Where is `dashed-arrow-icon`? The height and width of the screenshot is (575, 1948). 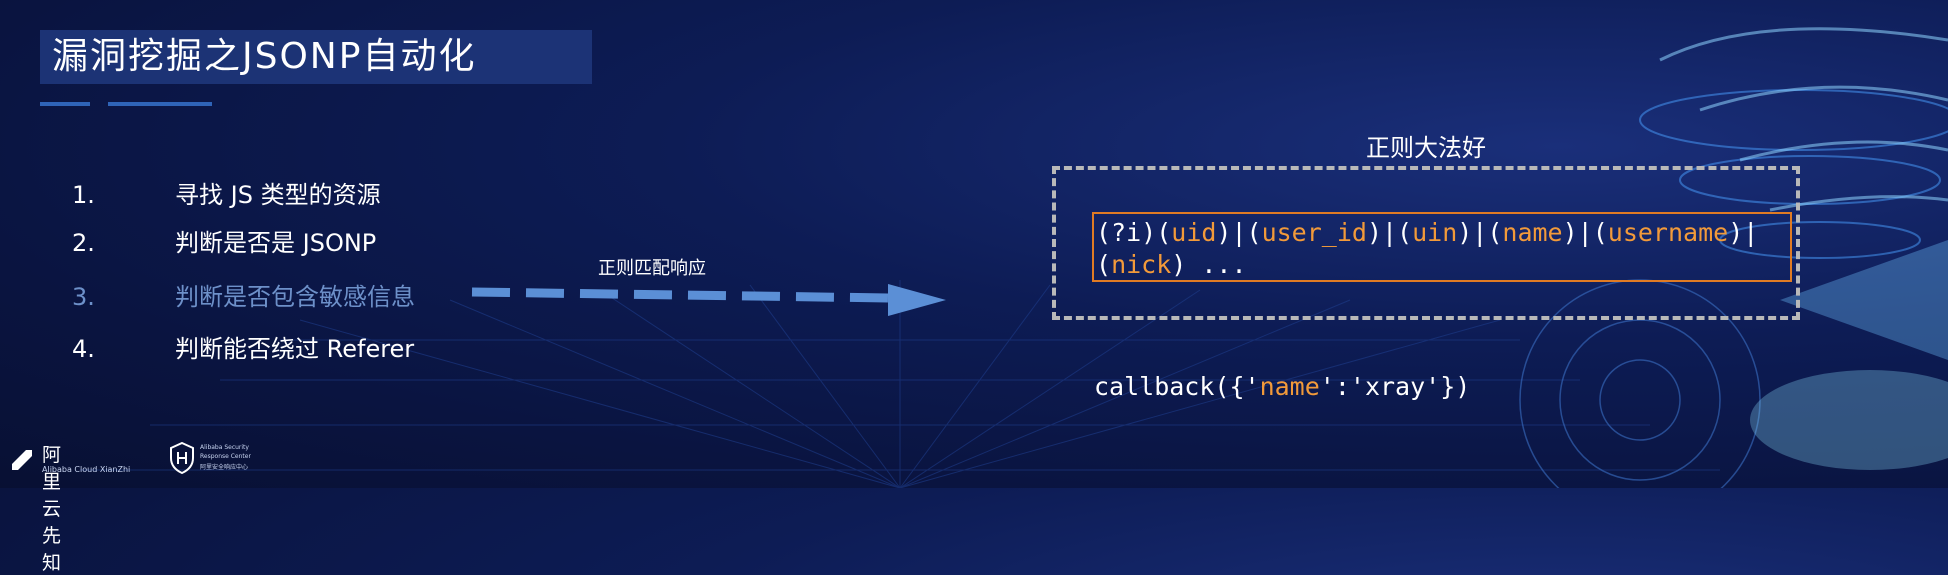 dashed-arrow-icon is located at coordinates (708, 300).